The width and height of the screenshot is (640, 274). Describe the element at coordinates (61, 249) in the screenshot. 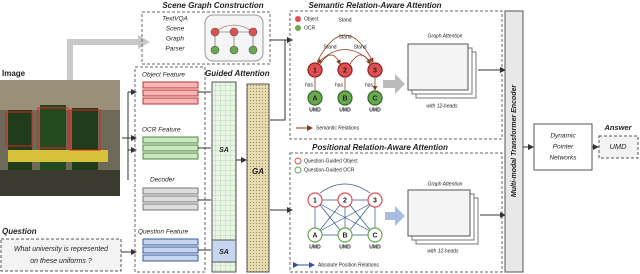

I see `question-text: What university is represented` at that location.